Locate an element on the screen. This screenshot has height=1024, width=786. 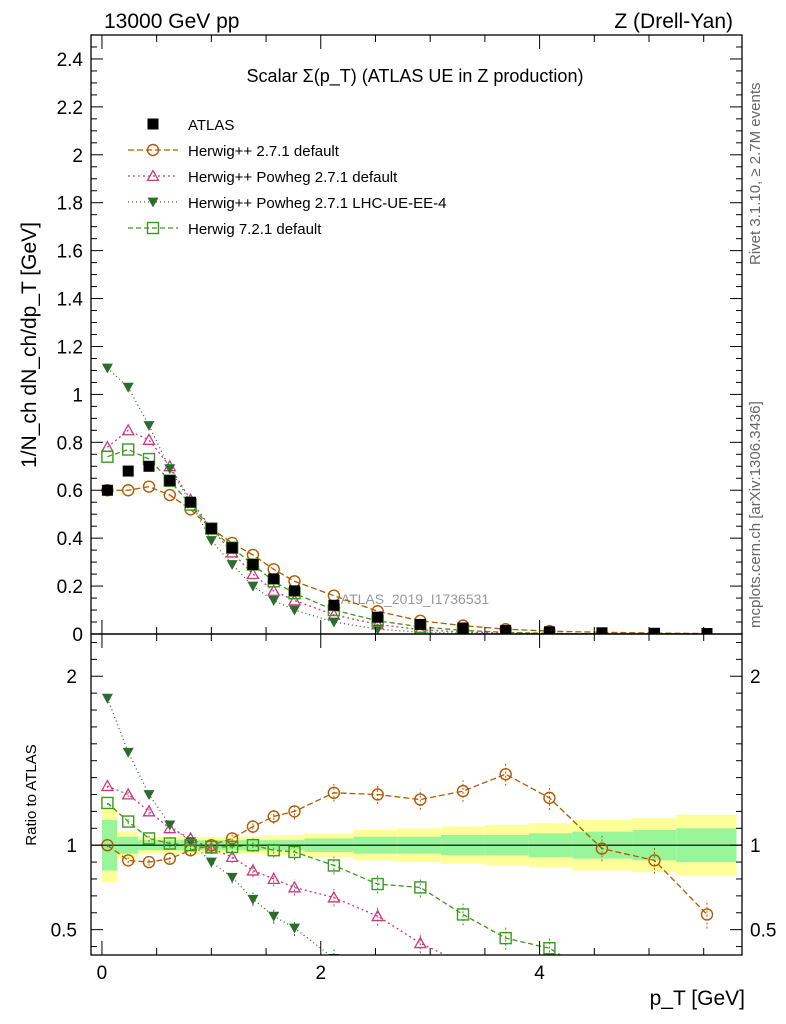
legend-label: ATLAS is located at coordinates (211, 125).